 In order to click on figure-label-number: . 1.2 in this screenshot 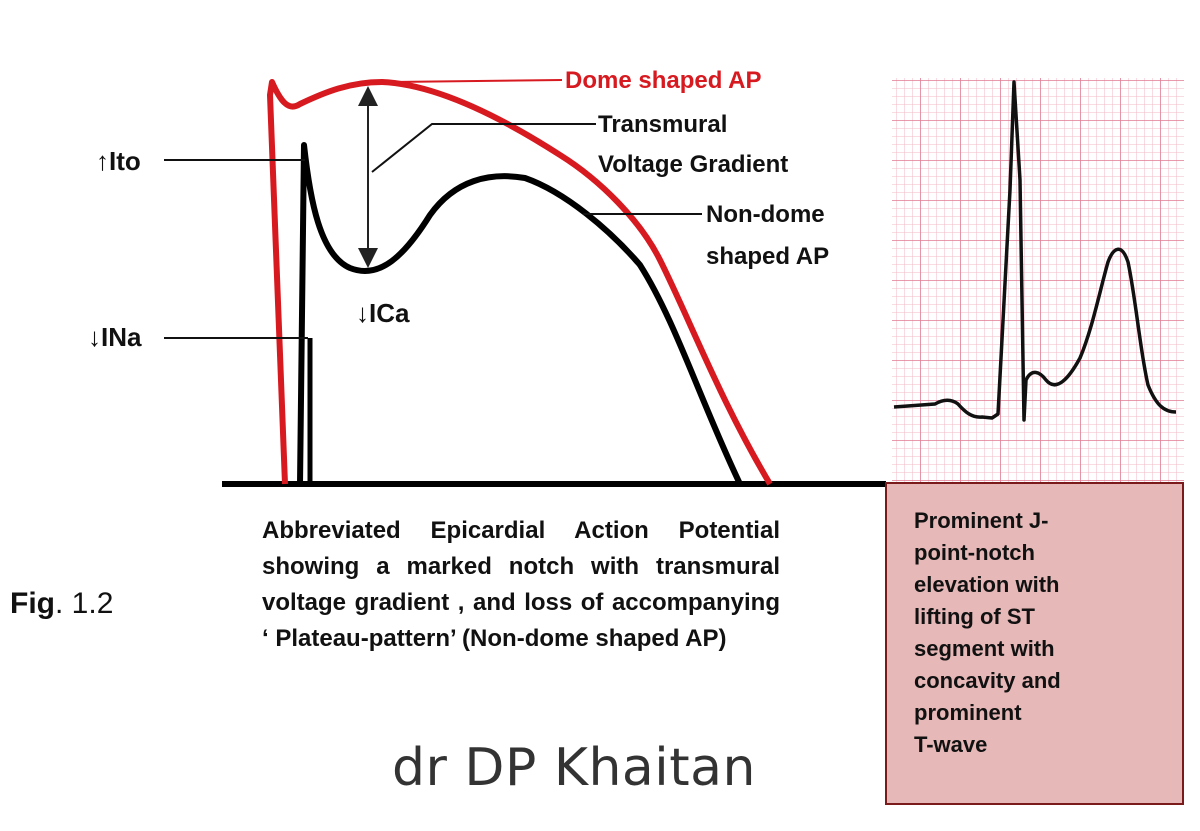, I will do `click(84, 603)`.